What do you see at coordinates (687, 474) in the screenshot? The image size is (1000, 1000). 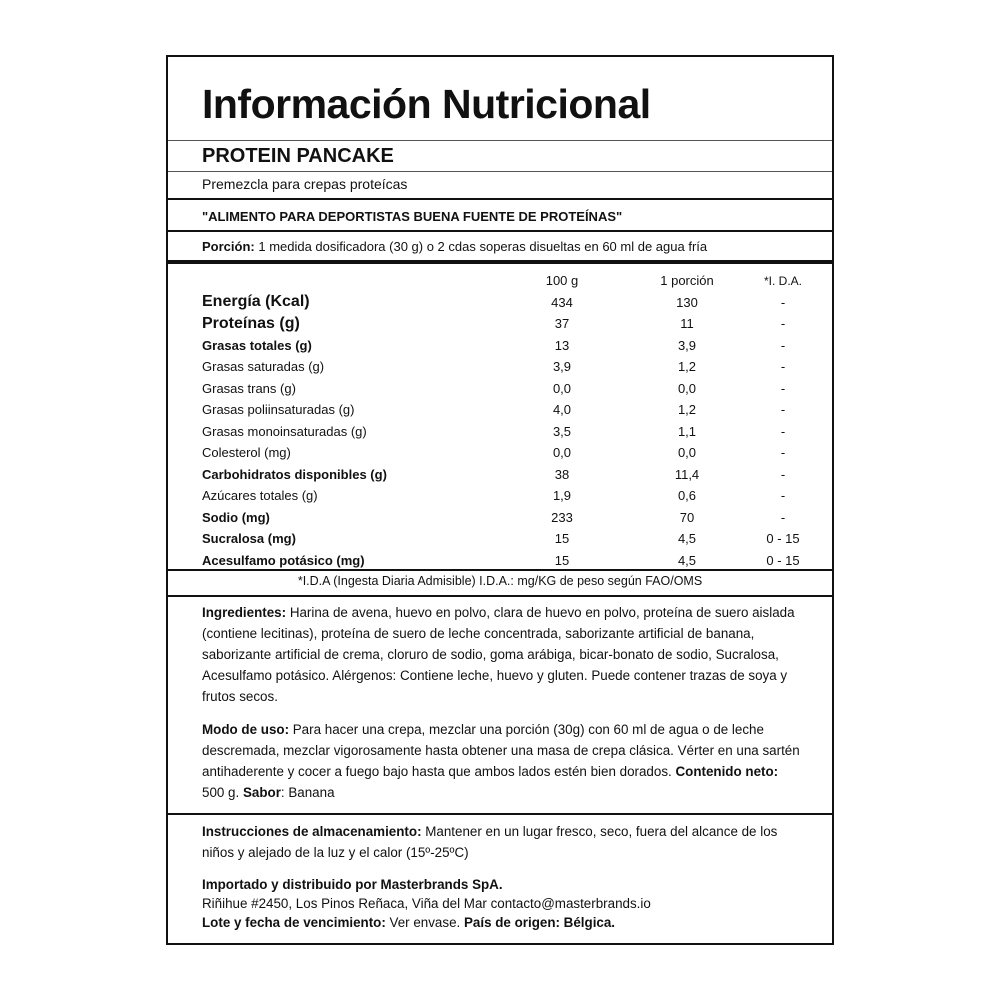 I see `value-portion: 11,4` at bounding box center [687, 474].